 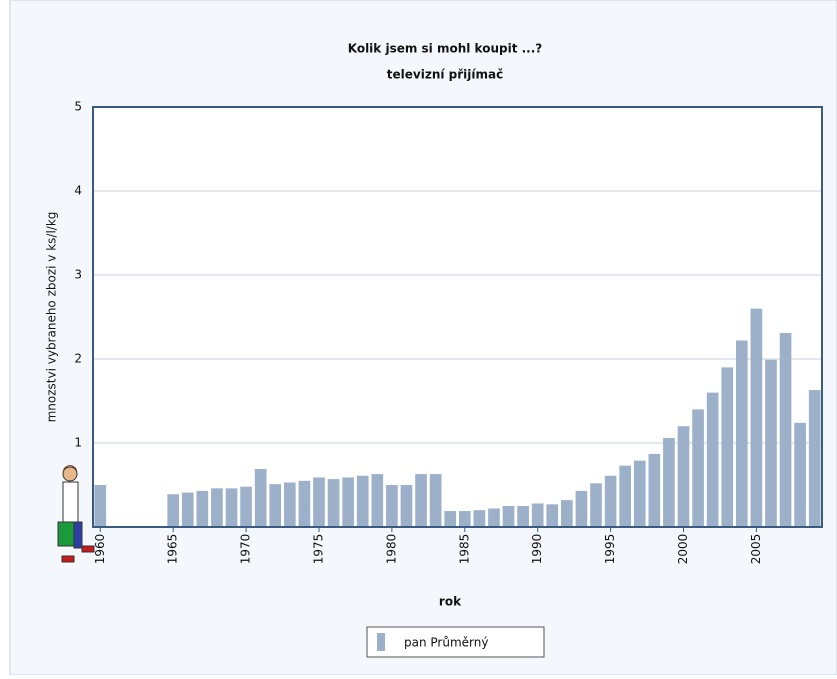 I want to click on y-tick-label: 2, so click(x=78, y=359).